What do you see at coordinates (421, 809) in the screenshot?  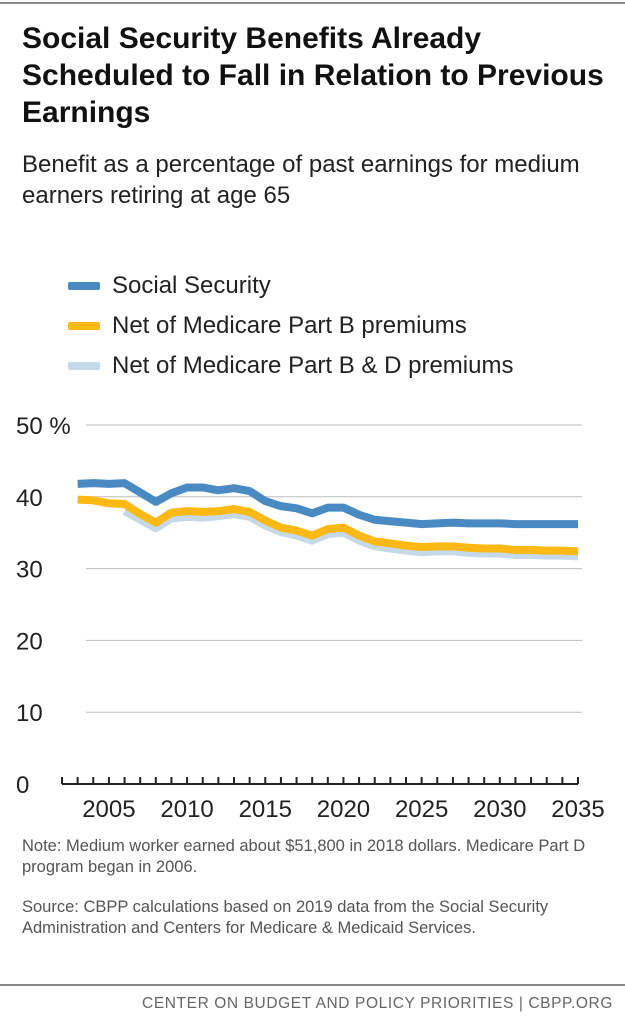 I see `x-tick-label: 2025` at bounding box center [421, 809].